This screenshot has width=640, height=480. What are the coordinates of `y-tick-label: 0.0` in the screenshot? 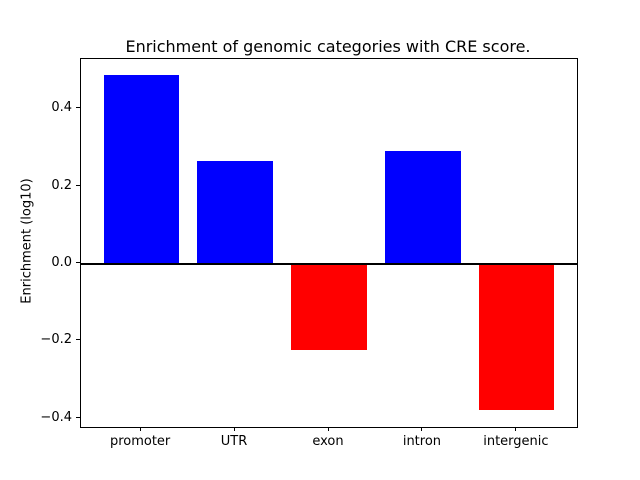 It's located at (61, 263).